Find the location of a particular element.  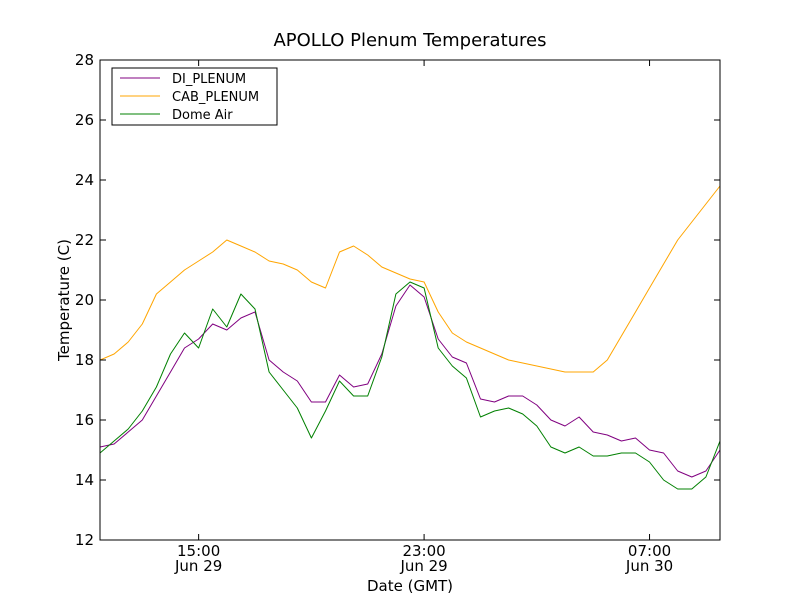

y-tick-label: 18 is located at coordinates (84, 360).